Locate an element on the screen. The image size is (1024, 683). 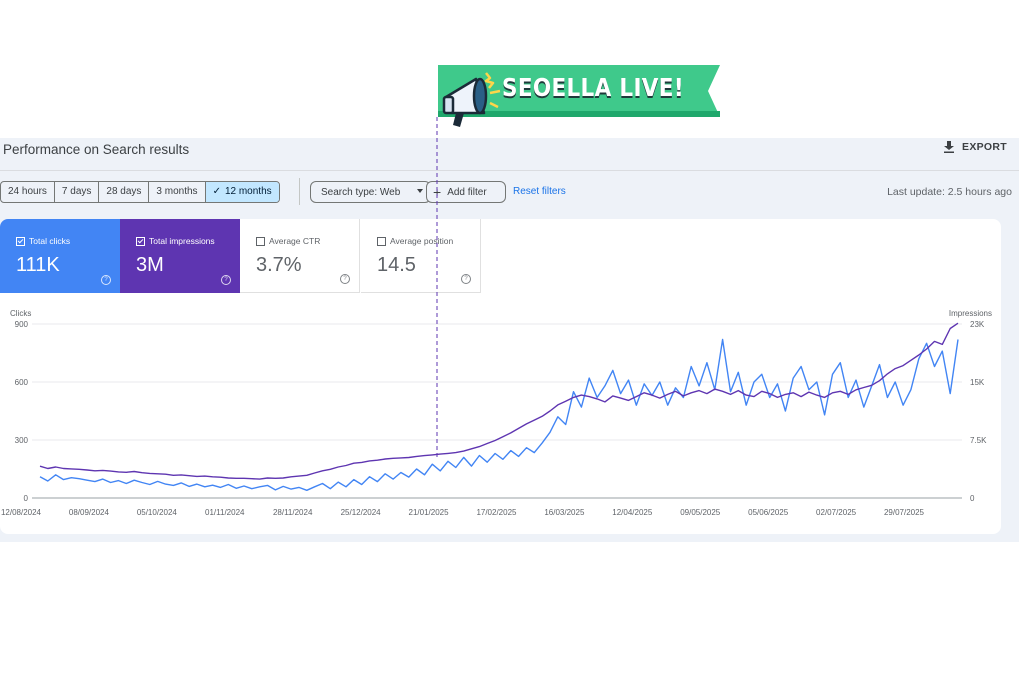
x-tick-label: 21/01/2025 is located at coordinates (429, 512).